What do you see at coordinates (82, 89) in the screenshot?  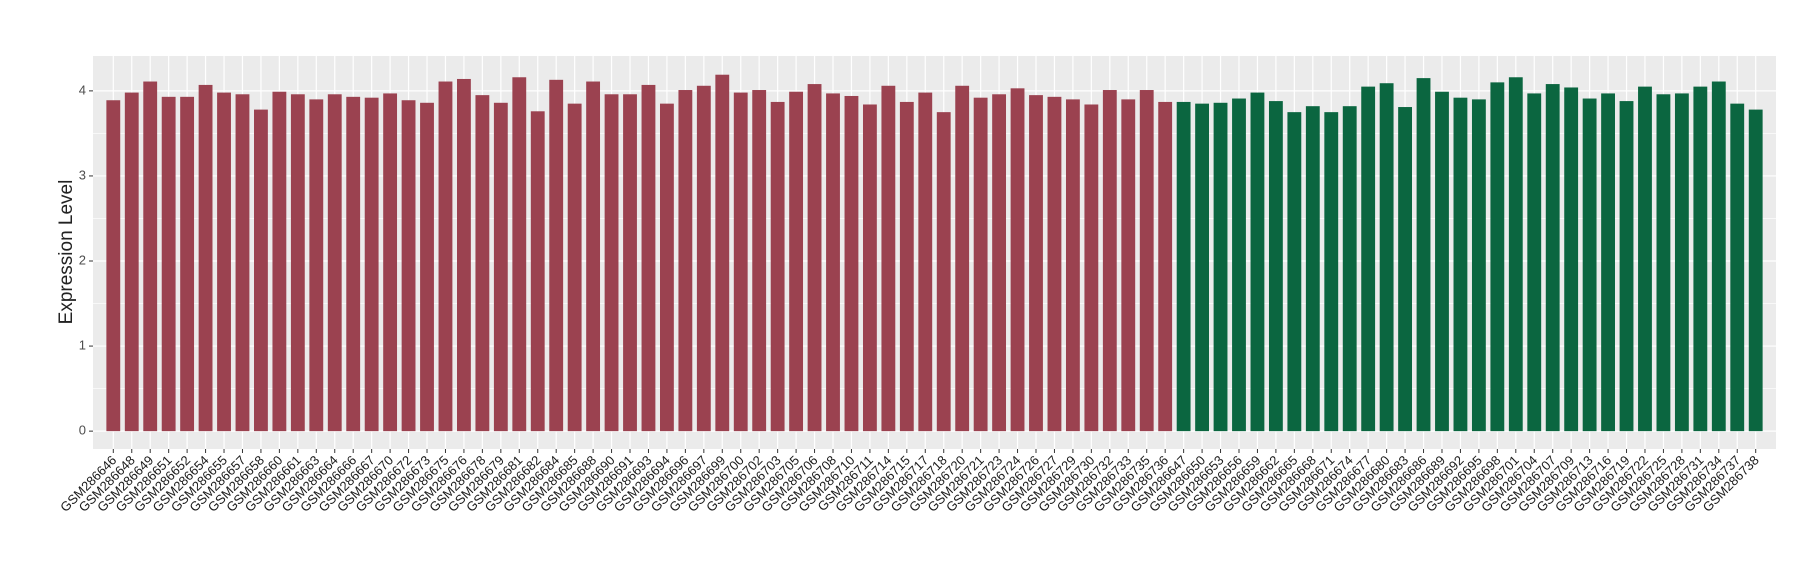 I see `y-tick-label: 4` at bounding box center [82, 89].